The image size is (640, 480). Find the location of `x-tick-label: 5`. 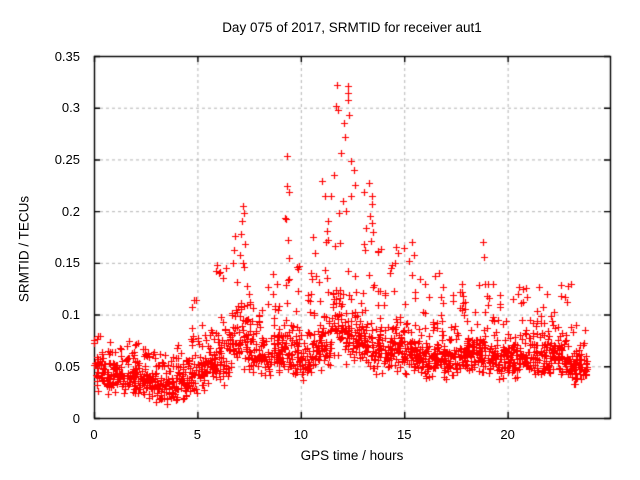

x-tick-label: 5 is located at coordinates (197, 434).